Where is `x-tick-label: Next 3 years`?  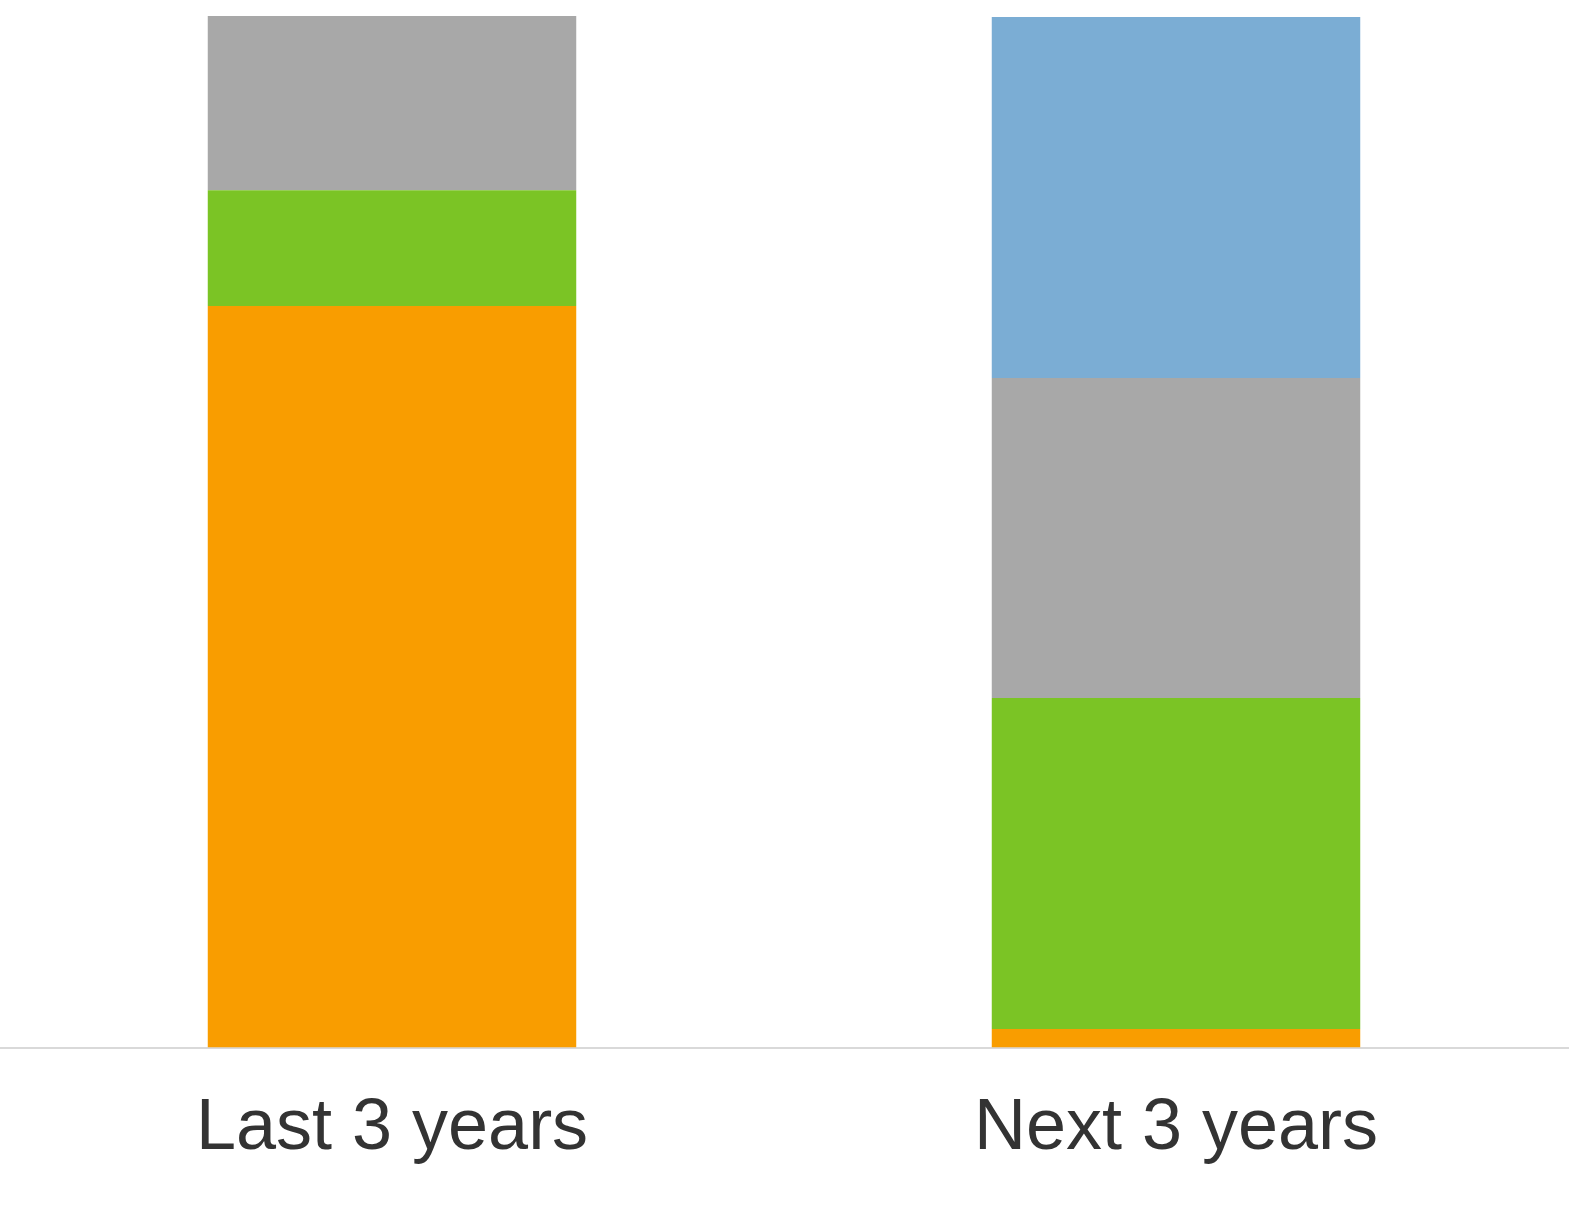
x-tick-label: Next 3 years is located at coordinates (1176, 1123).